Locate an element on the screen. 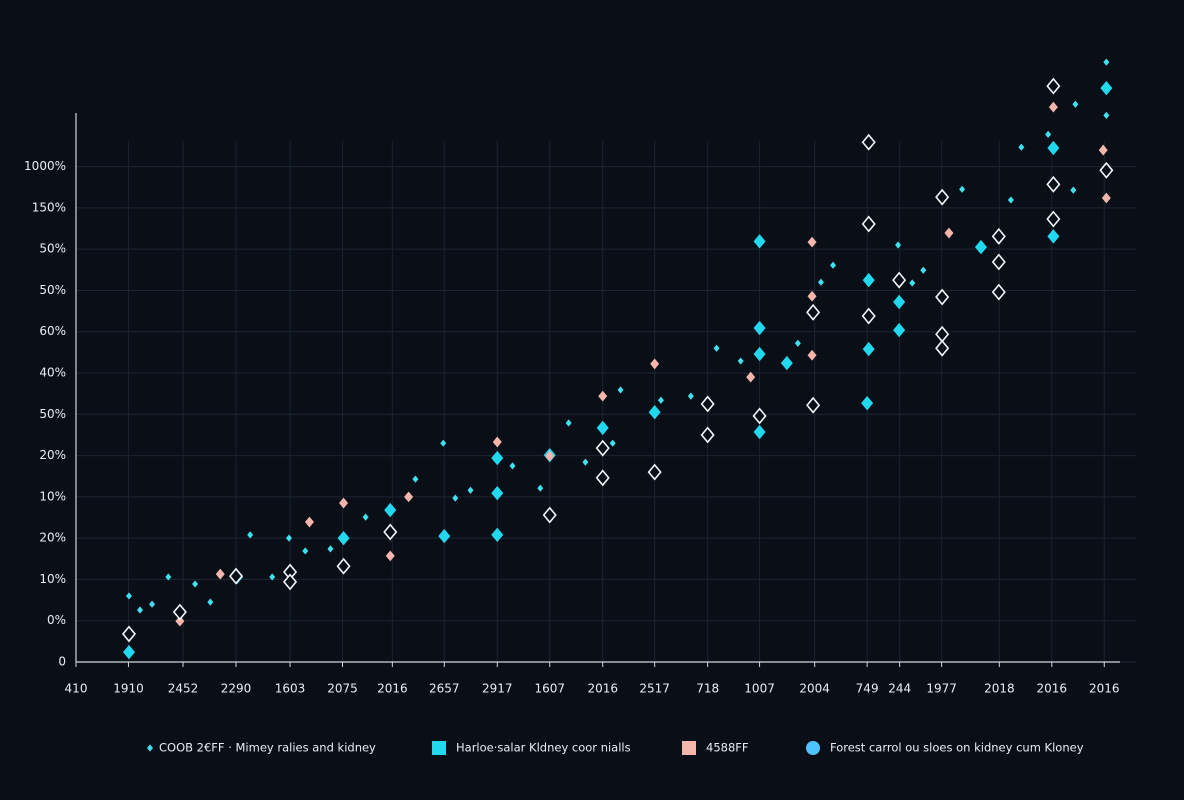 The image size is (1184, 800). x-tick-label: 1603 is located at coordinates (290, 689).